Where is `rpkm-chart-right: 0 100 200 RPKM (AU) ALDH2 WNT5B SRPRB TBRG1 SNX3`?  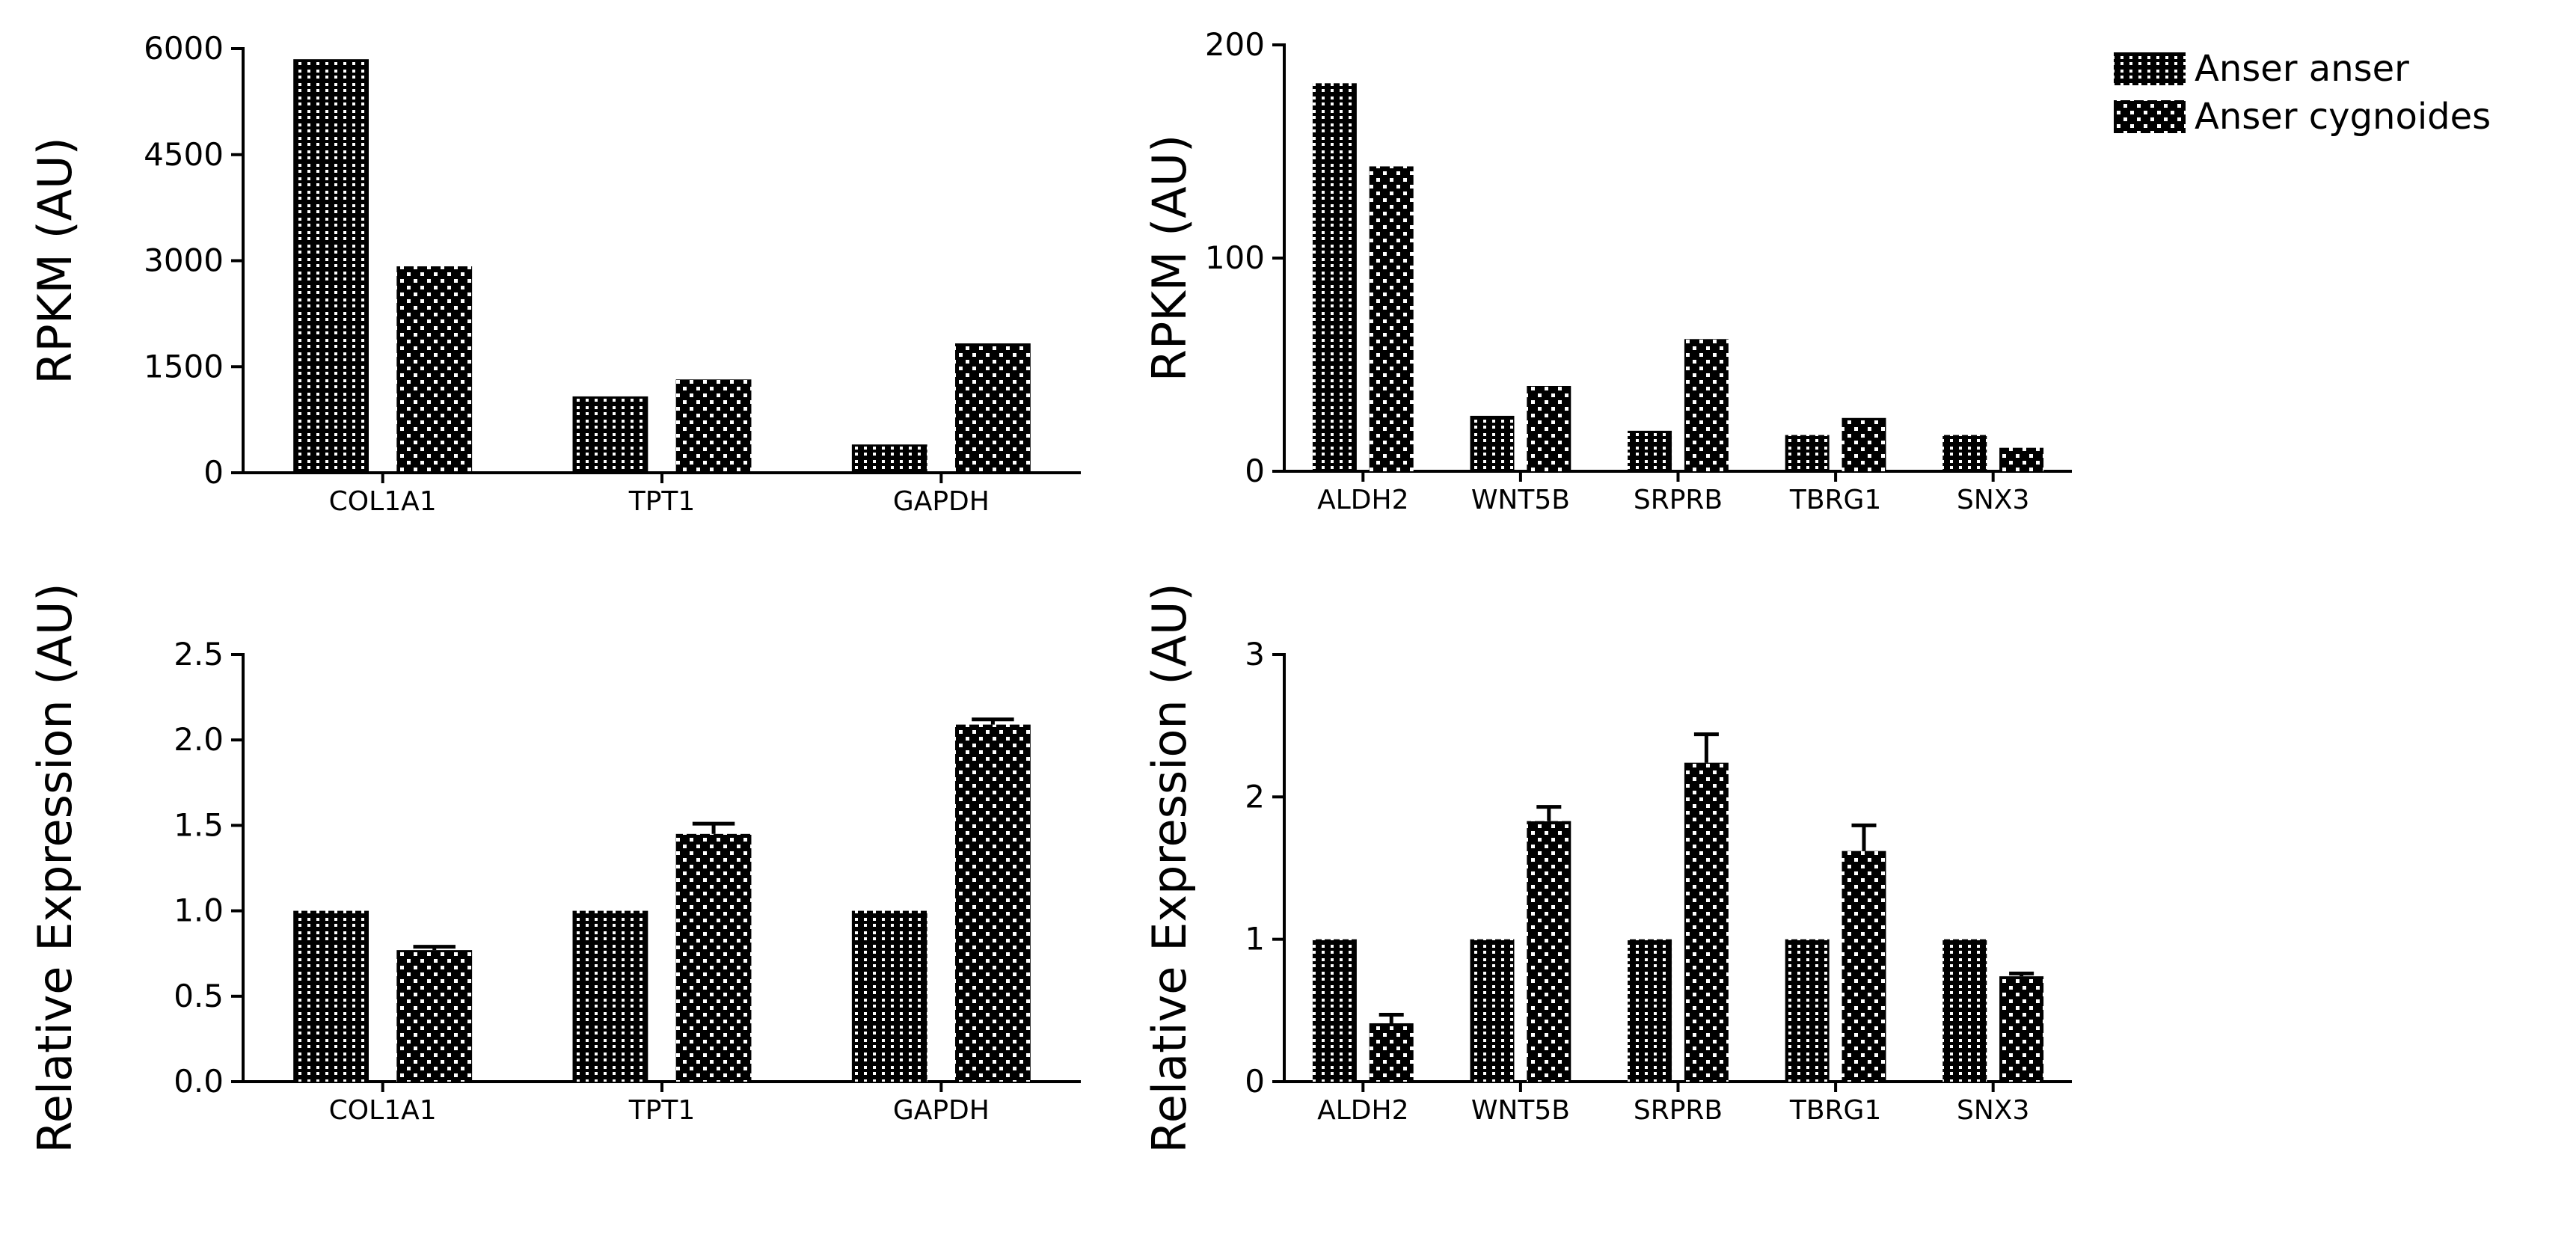 rpkm-chart-right: 0 100 200 RPKM (AU) ALDH2 WNT5B SRPRB TBRG1 SNX3 is located at coordinates (1607, 270).